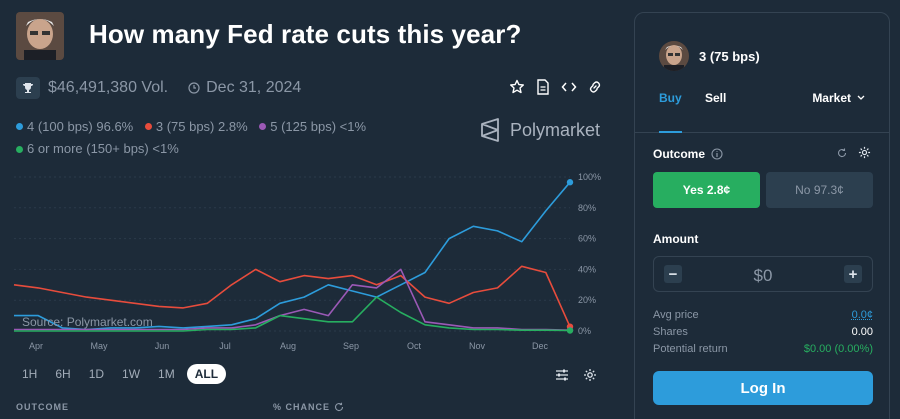 The height and width of the screenshot is (419, 900). I want to click on x-tick-label: Dec, so click(540, 346).